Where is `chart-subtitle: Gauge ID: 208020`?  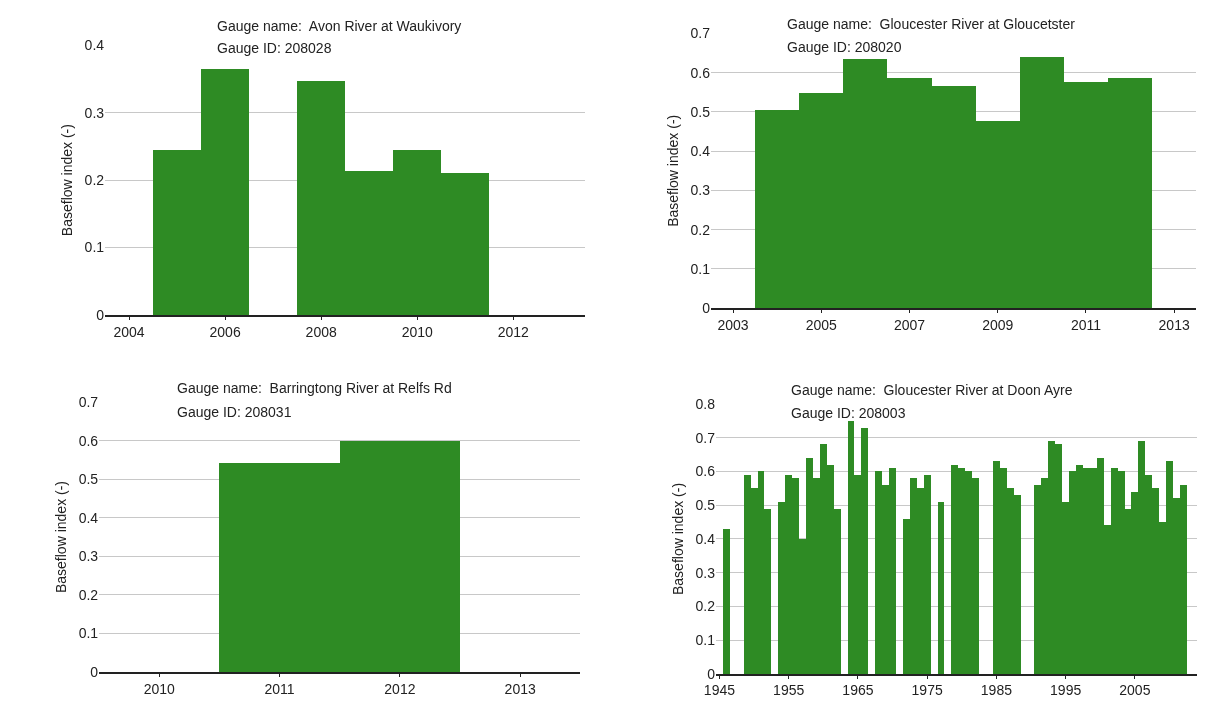
chart-subtitle: Gauge ID: 208020 is located at coordinates (844, 47).